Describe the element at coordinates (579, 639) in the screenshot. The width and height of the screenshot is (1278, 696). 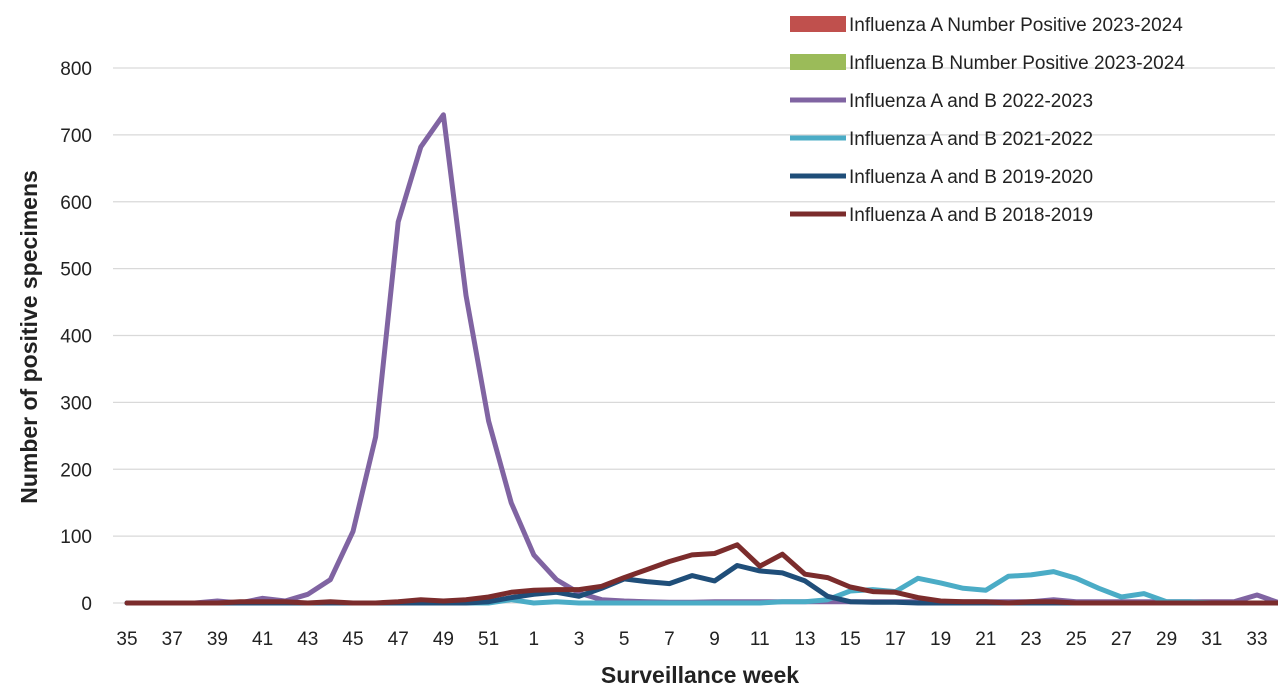
I see `x-tick-label: 3` at that location.